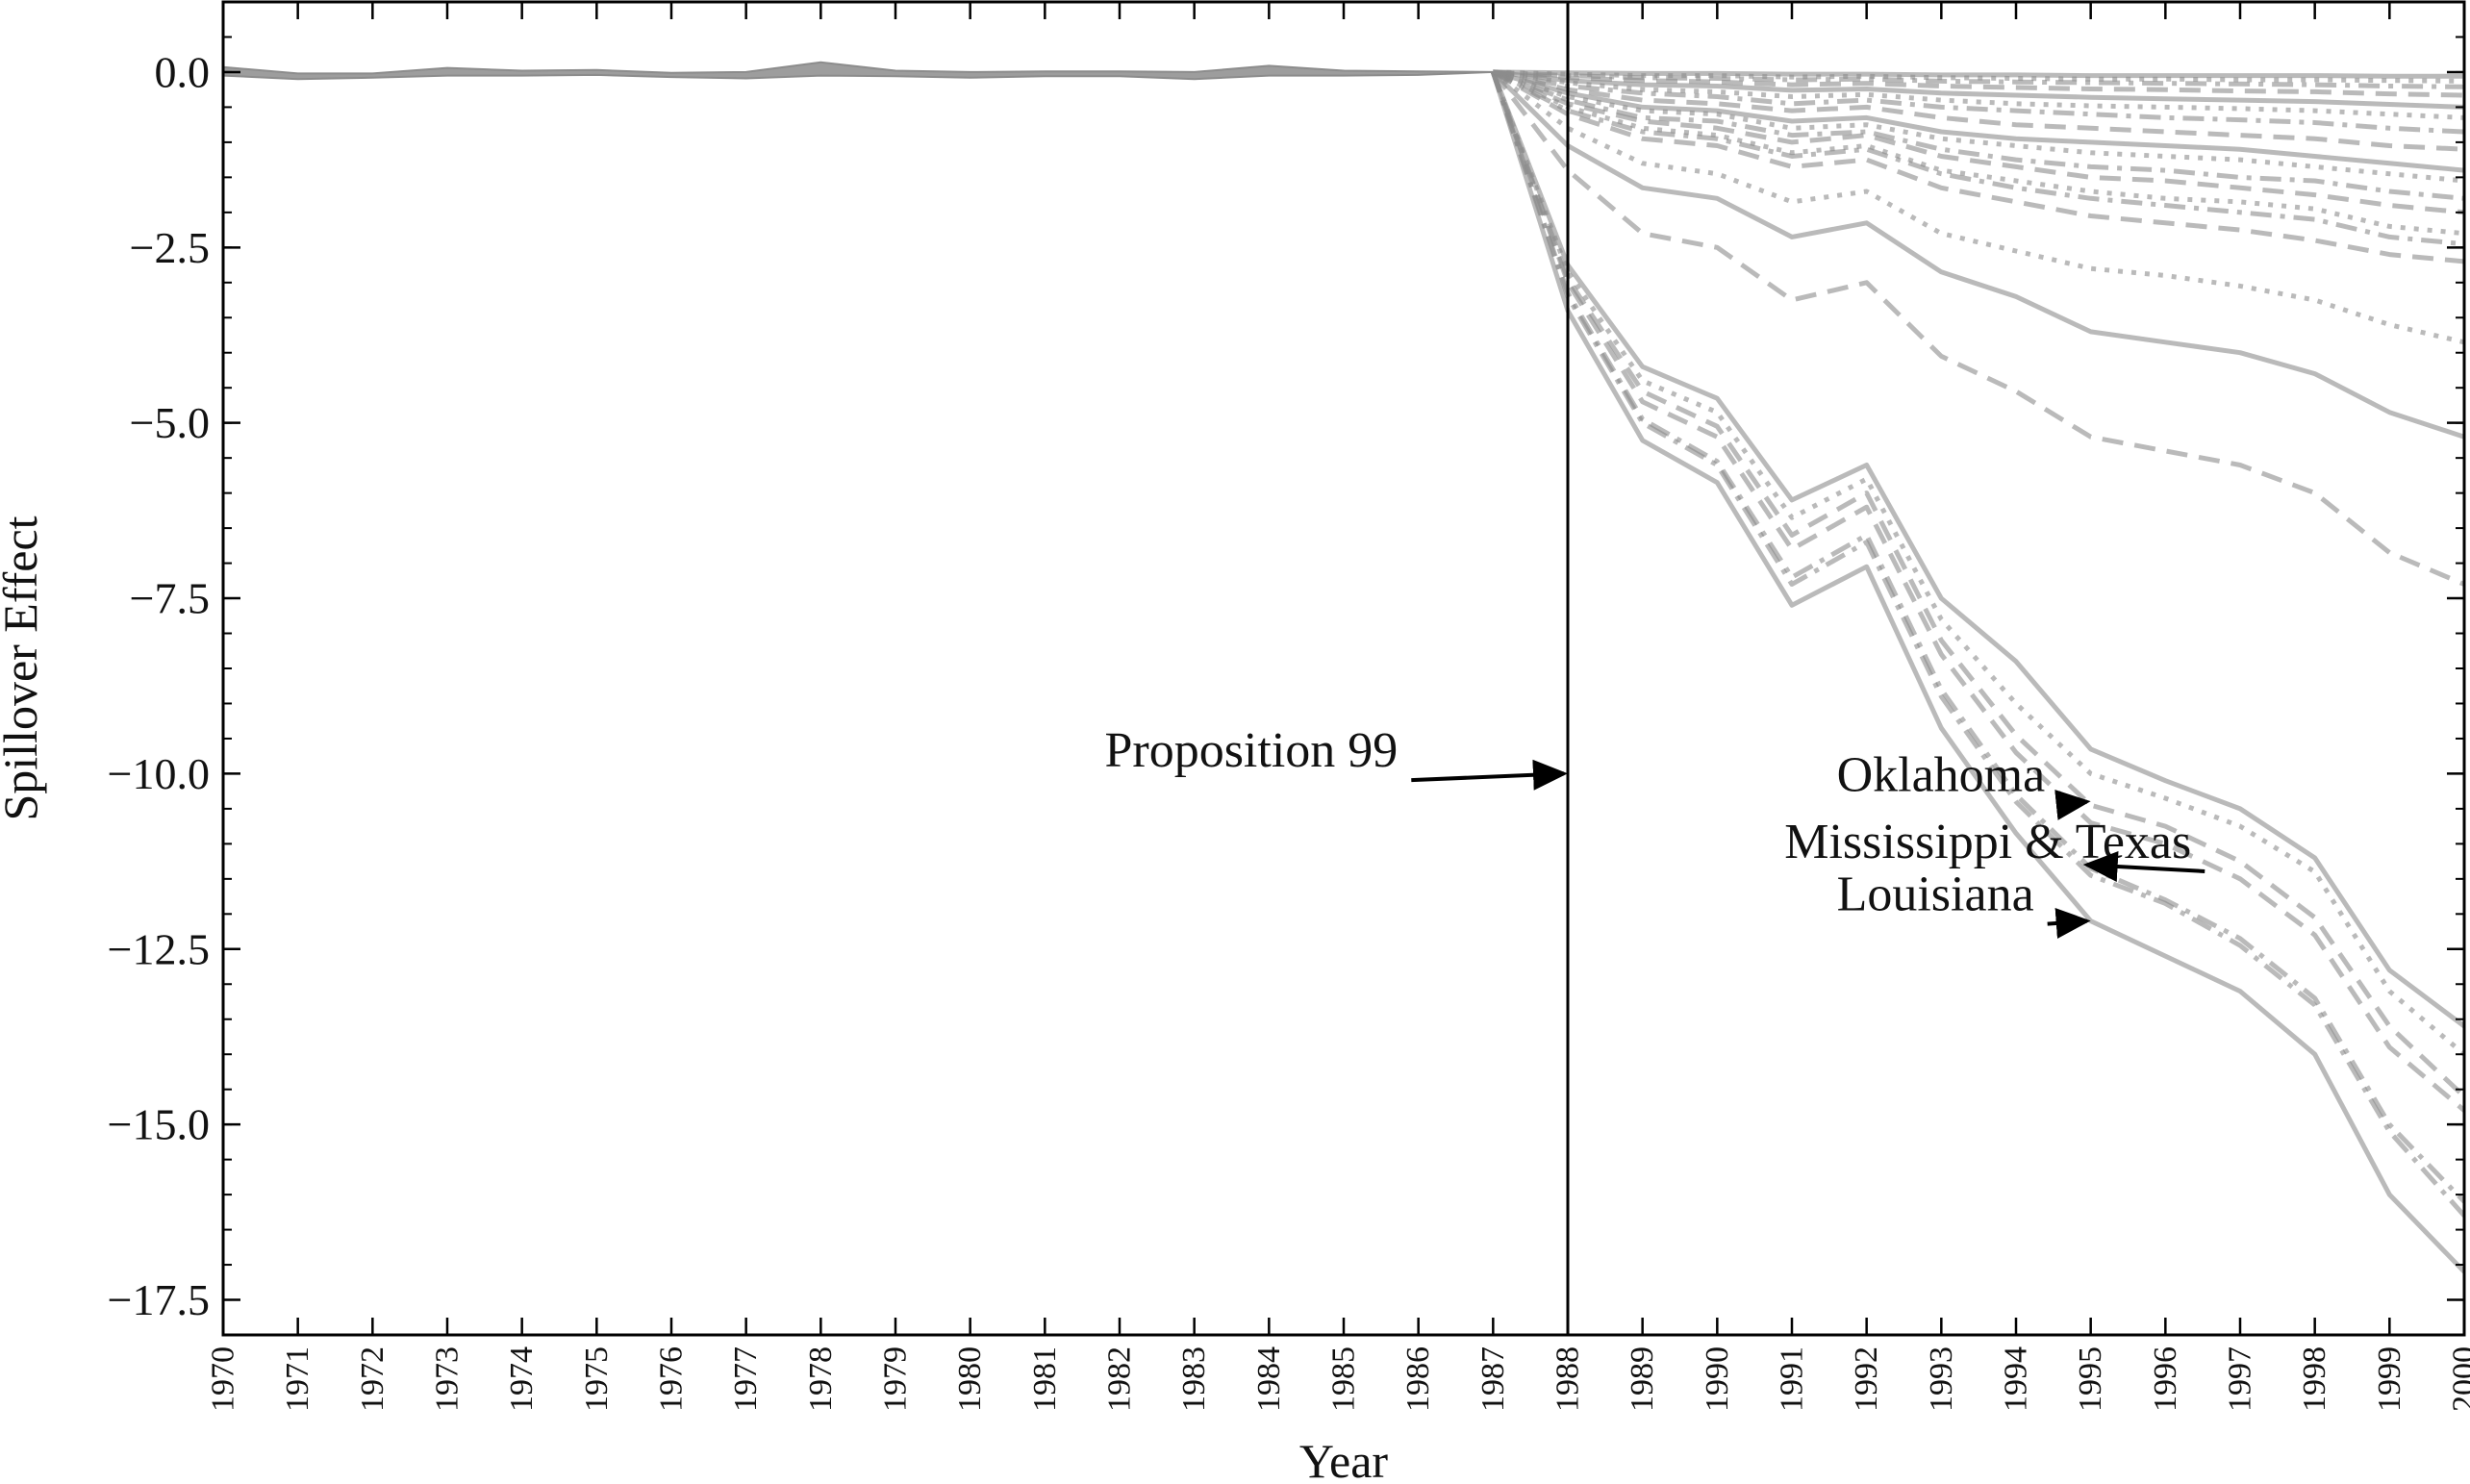 The height and width of the screenshot is (1484, 2470). I want to click on x-tick-label: 1970, so click(223, 1379).